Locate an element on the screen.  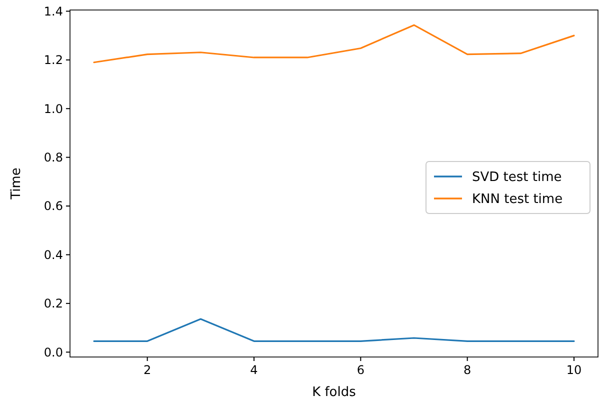
x-tick-label: 10 is located at coordinates (574, 370).